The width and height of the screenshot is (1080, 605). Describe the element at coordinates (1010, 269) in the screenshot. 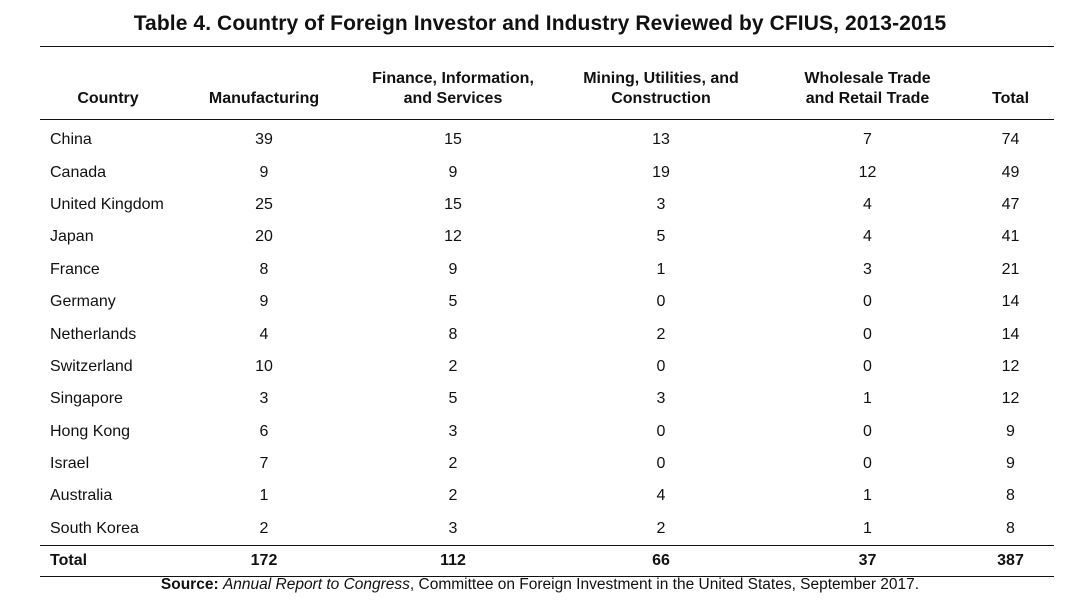

I see `cell-total: 21` at that location.